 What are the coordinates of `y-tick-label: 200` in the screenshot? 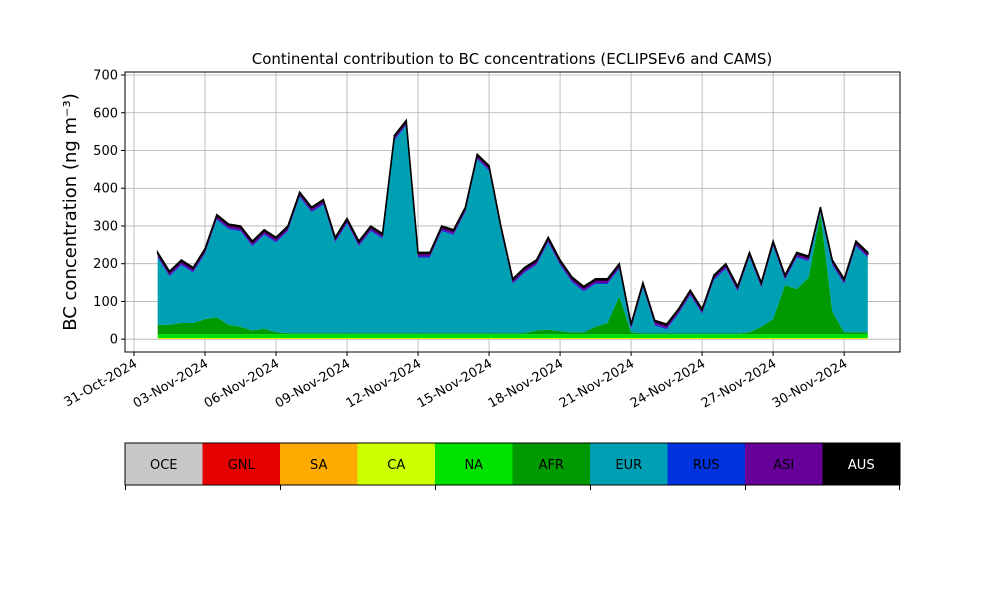 It's located at (105, 264).